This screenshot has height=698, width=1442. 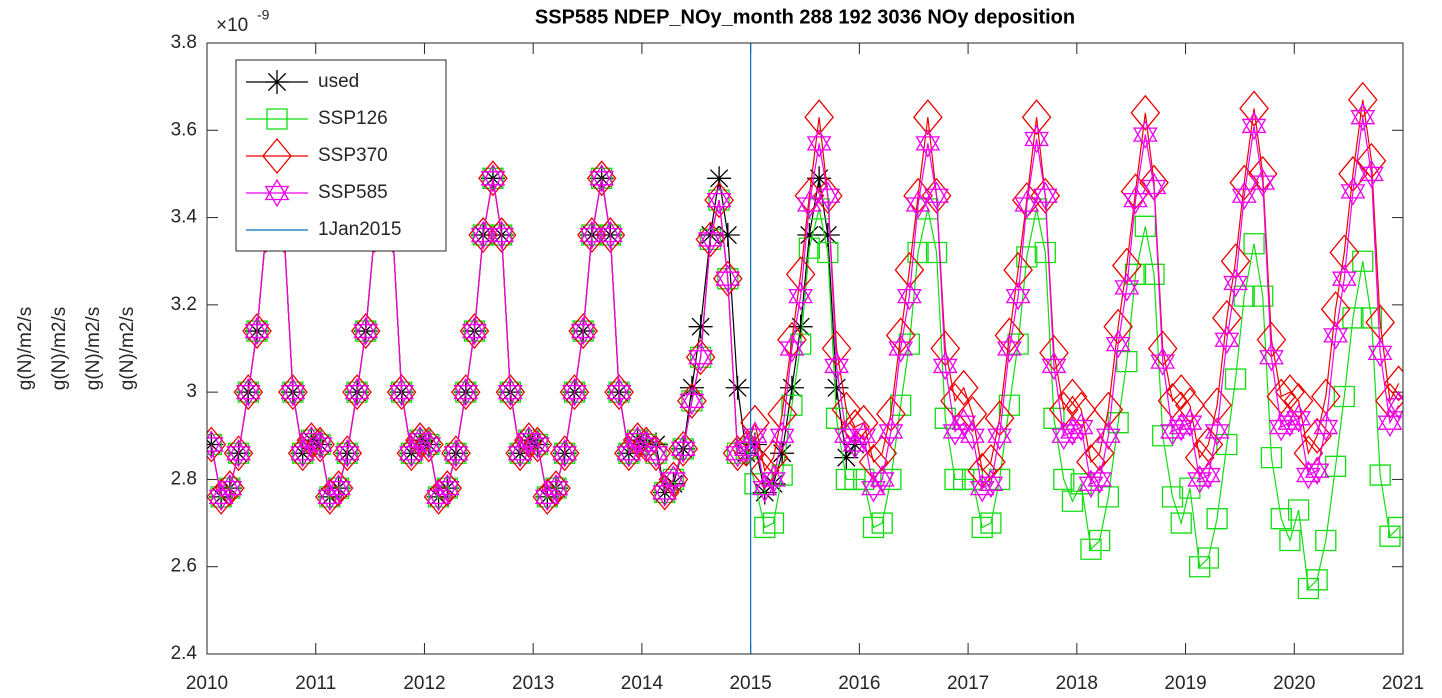 I want to click on x-tick-label: 2014, so click(x=642, y=683).